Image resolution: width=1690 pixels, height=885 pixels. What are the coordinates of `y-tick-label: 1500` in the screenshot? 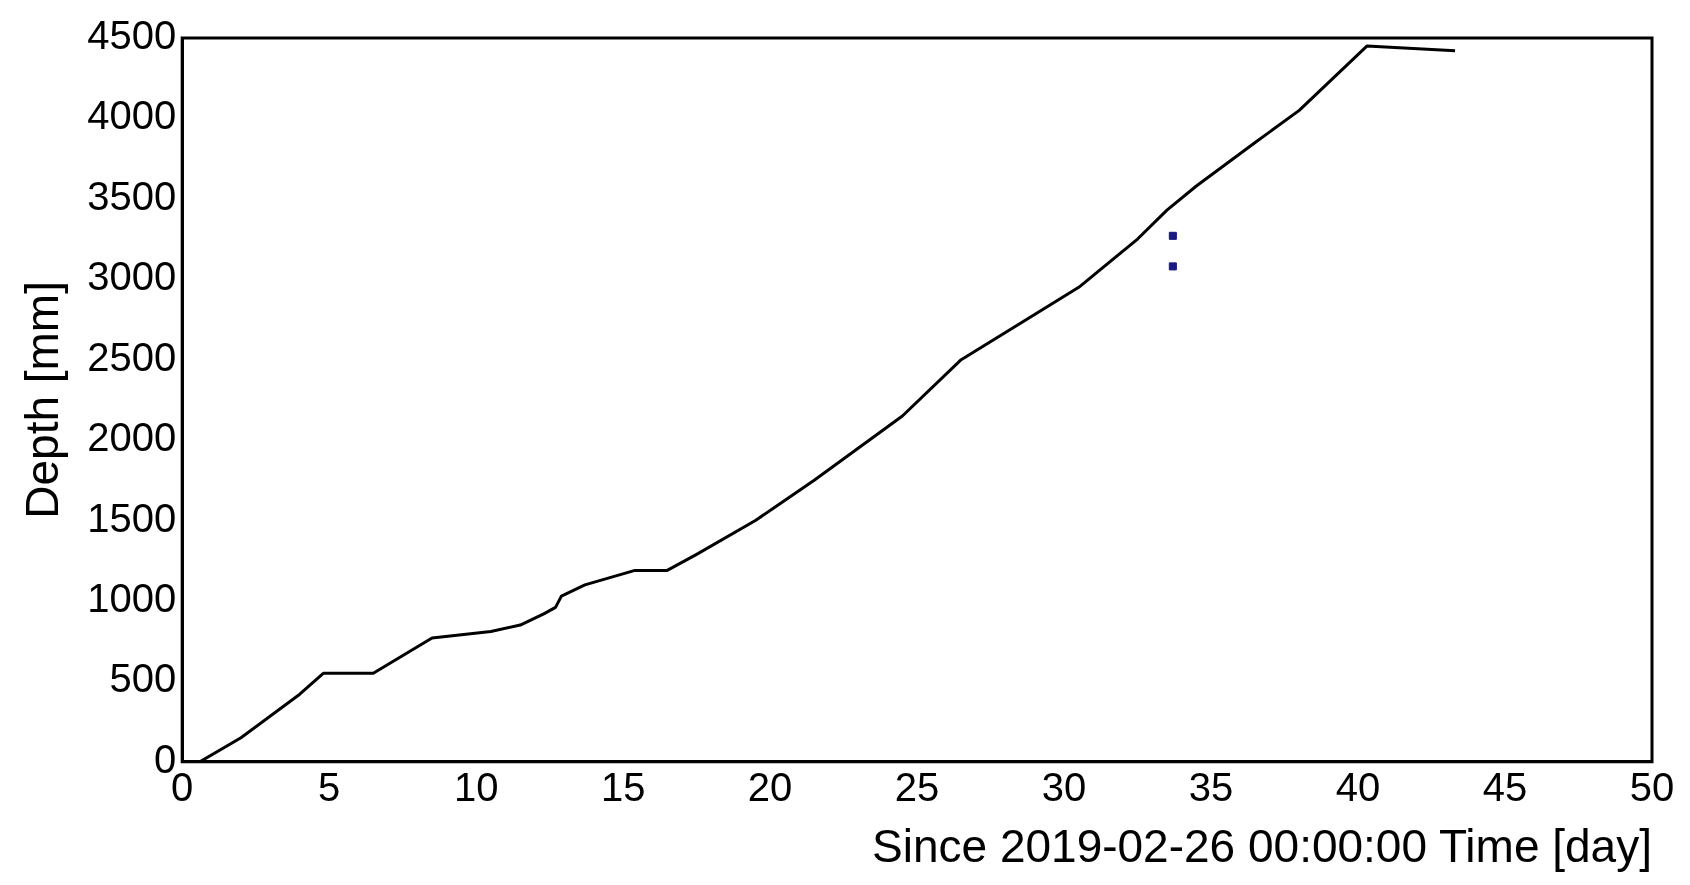 It's located at (132, 517).